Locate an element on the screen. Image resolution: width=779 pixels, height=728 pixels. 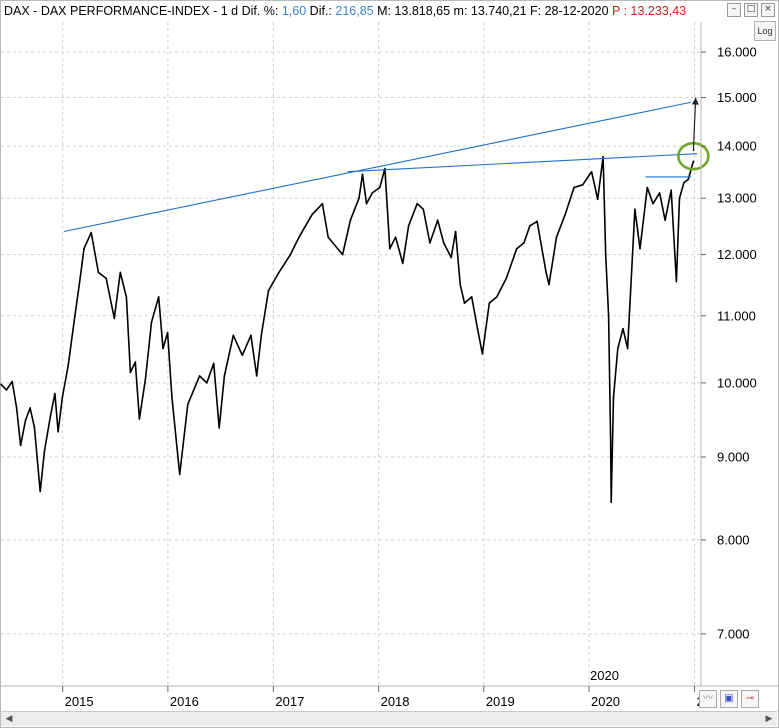
header-min-value: 13.740,21 is located at coordinates (498, 11).